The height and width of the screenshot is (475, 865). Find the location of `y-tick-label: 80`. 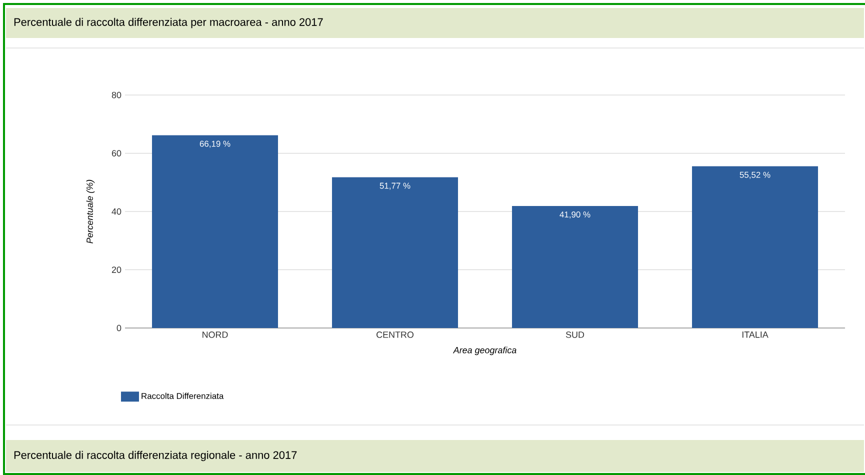

y-tick-label: 80 is located at coordinates (117, 95).